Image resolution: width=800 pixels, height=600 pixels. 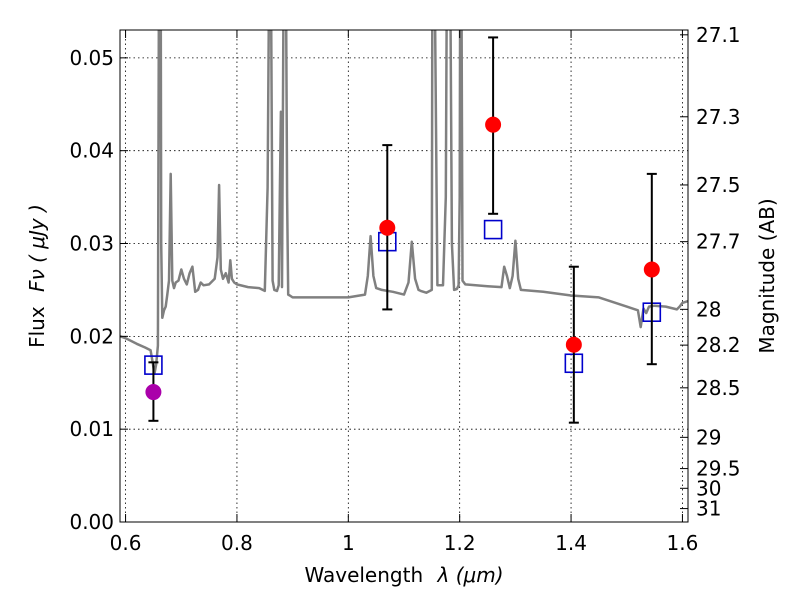 What do you see at coordinates (37, 276) in the screenshot?
I see `y-axis-label: Flux Fν ( μJy )` at bounding box center [37, 276].